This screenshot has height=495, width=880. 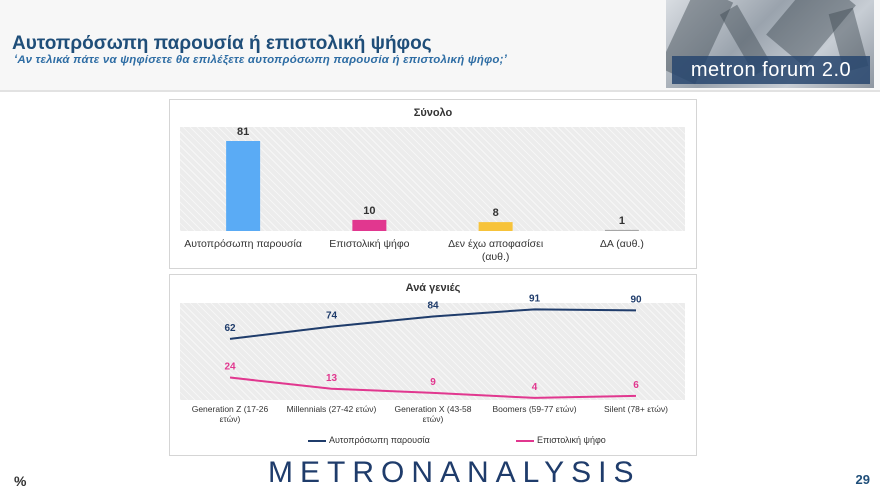 I want to click on category-label-1: Επιστολική ψήφο, so click(x=369, y=244).